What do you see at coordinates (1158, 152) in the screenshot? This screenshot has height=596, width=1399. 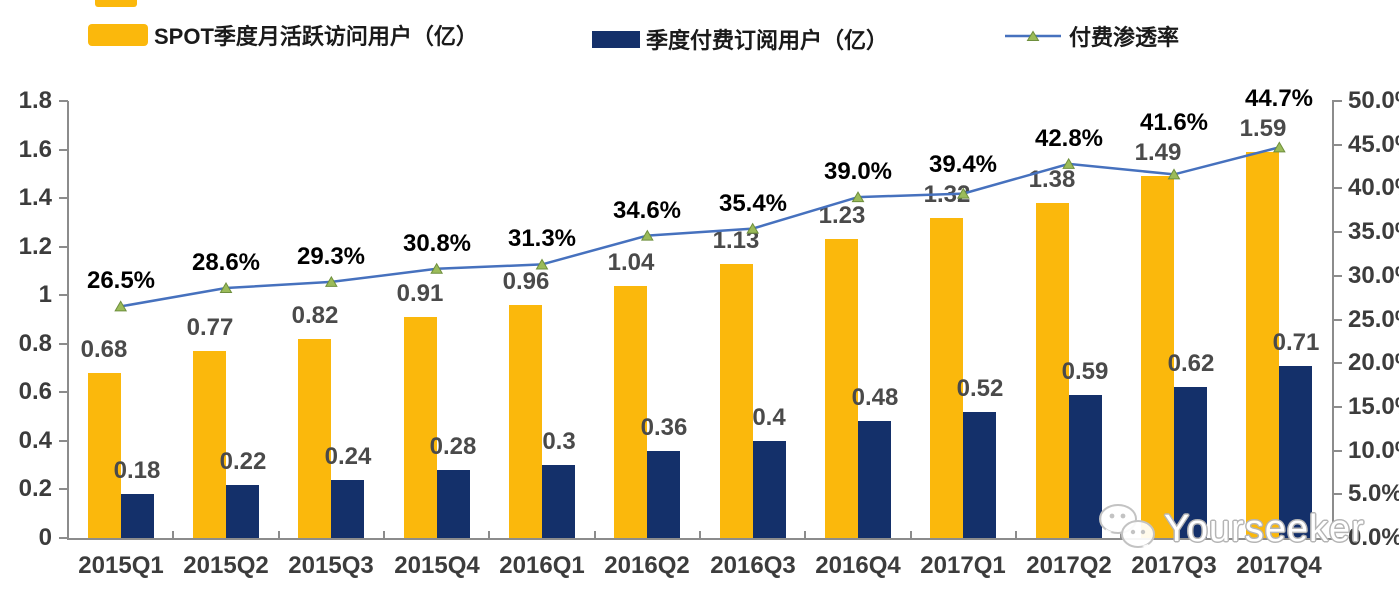 I see `mau-value-label: 1.49` at bounding box center [1158, 152].